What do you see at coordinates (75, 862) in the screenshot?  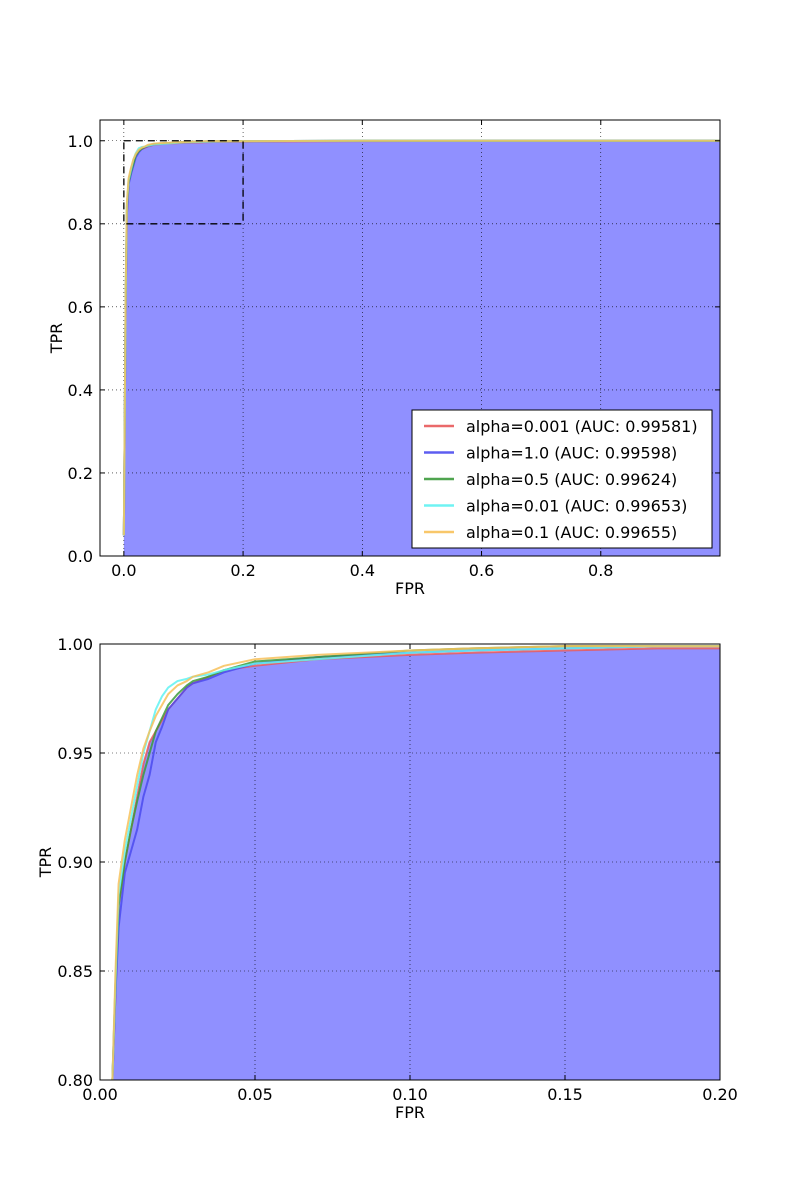 I see `y-tick-label: 0.90` at bounding box center [75, 862].